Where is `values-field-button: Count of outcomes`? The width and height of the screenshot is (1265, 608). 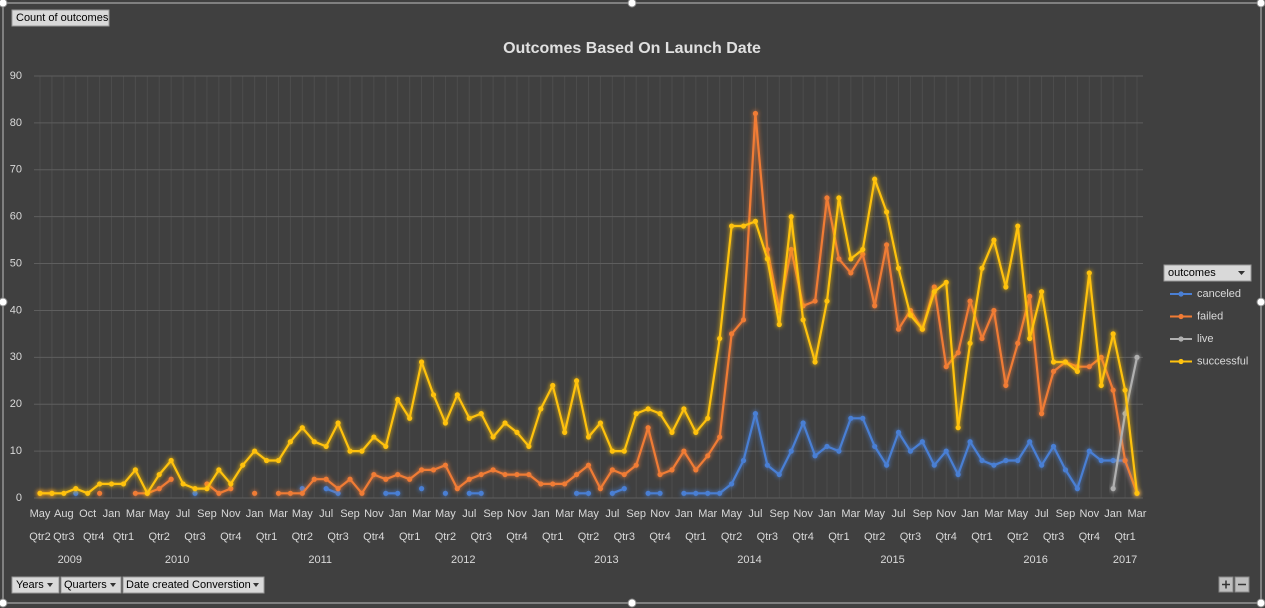 values-field-button: Count of outcomes is located at coordinates (60, 18).